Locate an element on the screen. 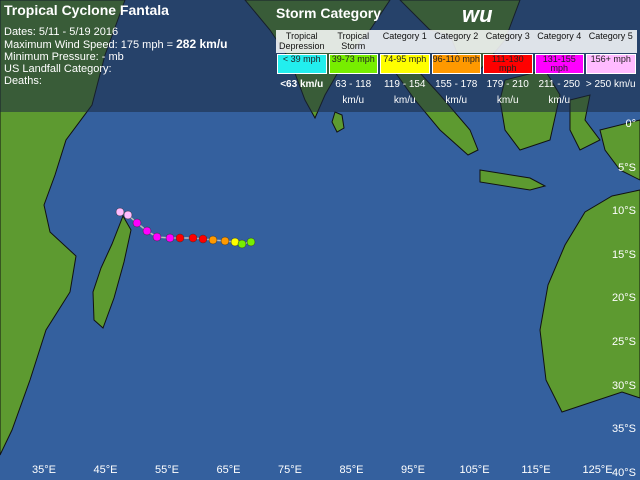 This screenshot has height=480, width=640. track-points is located at coordinates (185, 228).